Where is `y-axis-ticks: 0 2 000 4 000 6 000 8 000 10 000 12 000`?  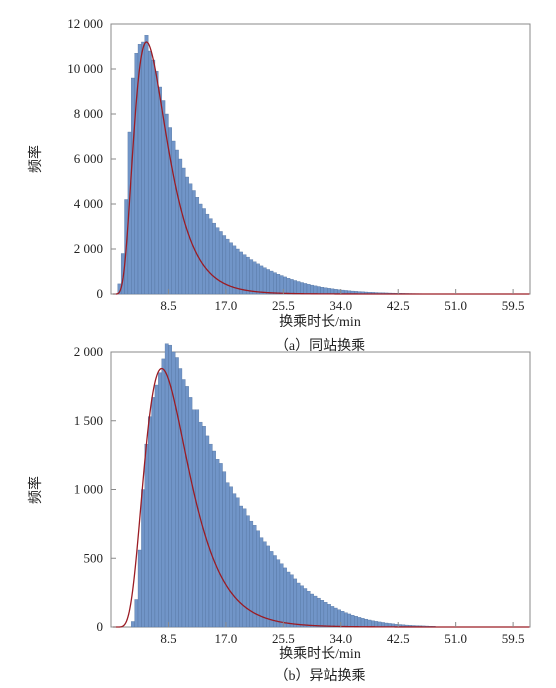 y-axis-ticks: 0 2 000 4 000 6 000 8 000 10 000 12 000 is located at coordinates (91, 158).